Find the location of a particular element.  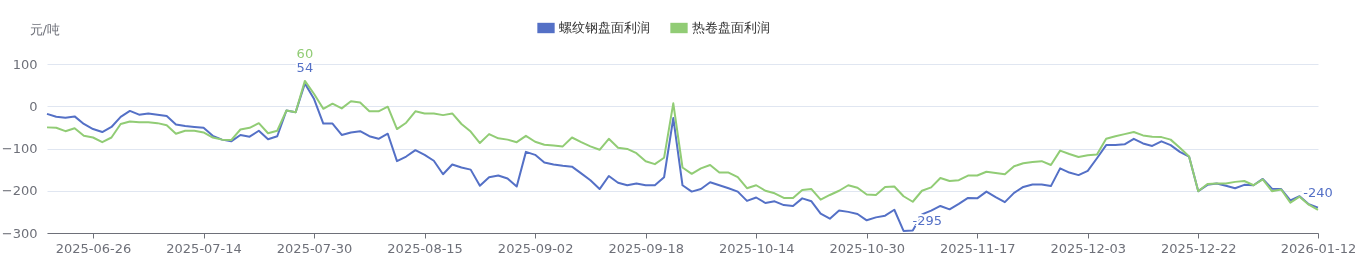

x-tick-label: 2025-09-02 is located at coordinates (535, 248).